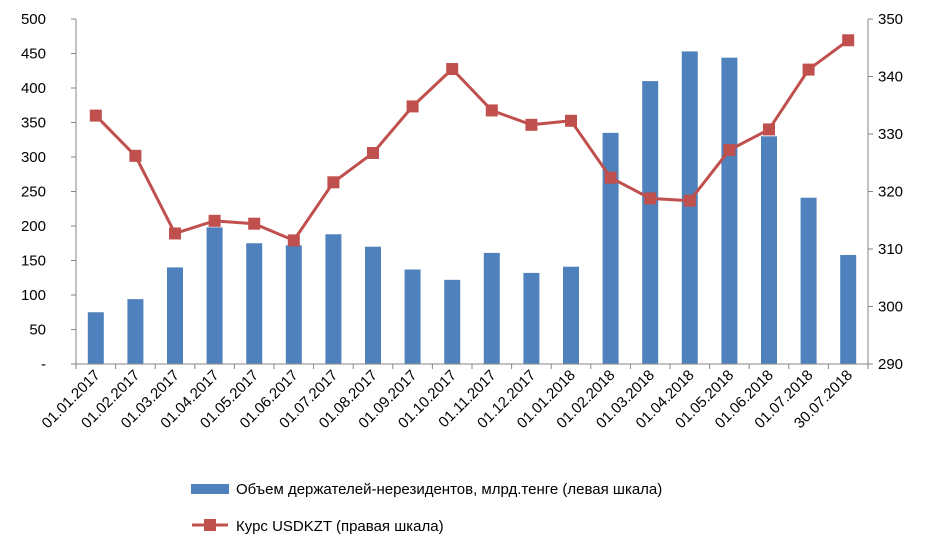  What do you see at coordinates (33, 192) in the screenshot?
I see `left-tick-label: 250` at bounding box center [33, 192].